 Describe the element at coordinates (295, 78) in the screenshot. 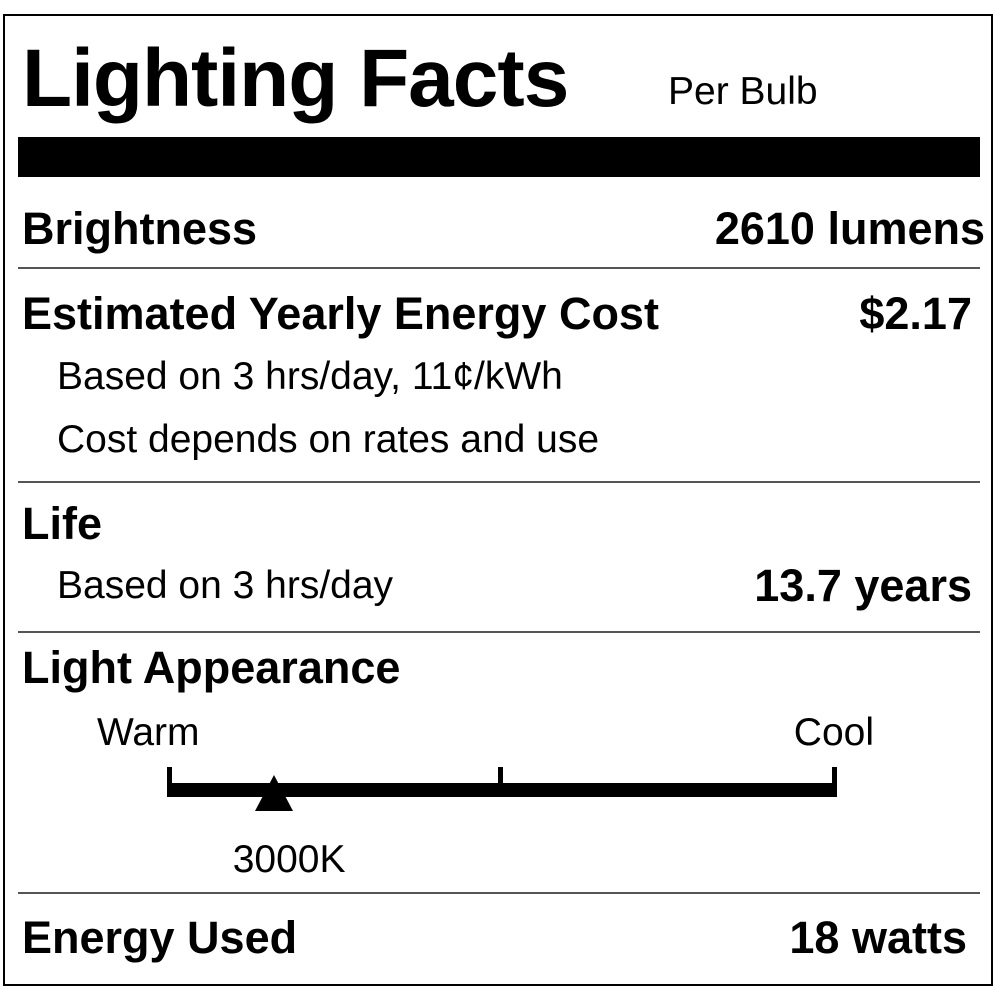

I see `label-title: Lighting Facts` at that location.